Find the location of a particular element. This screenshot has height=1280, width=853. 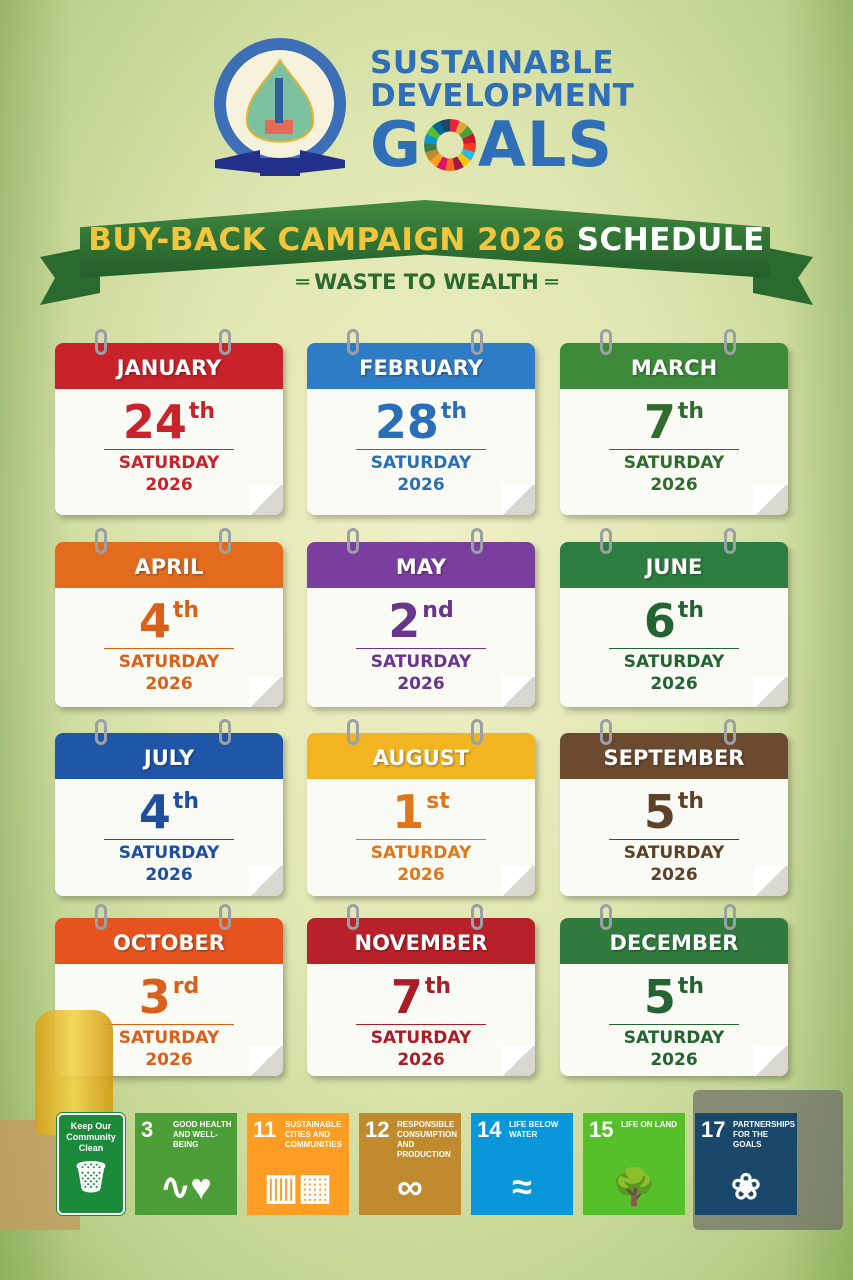

calendar-card-september: SEPTEMBER 5th SATURDAY 2026 is located at coordinates (674, 807).